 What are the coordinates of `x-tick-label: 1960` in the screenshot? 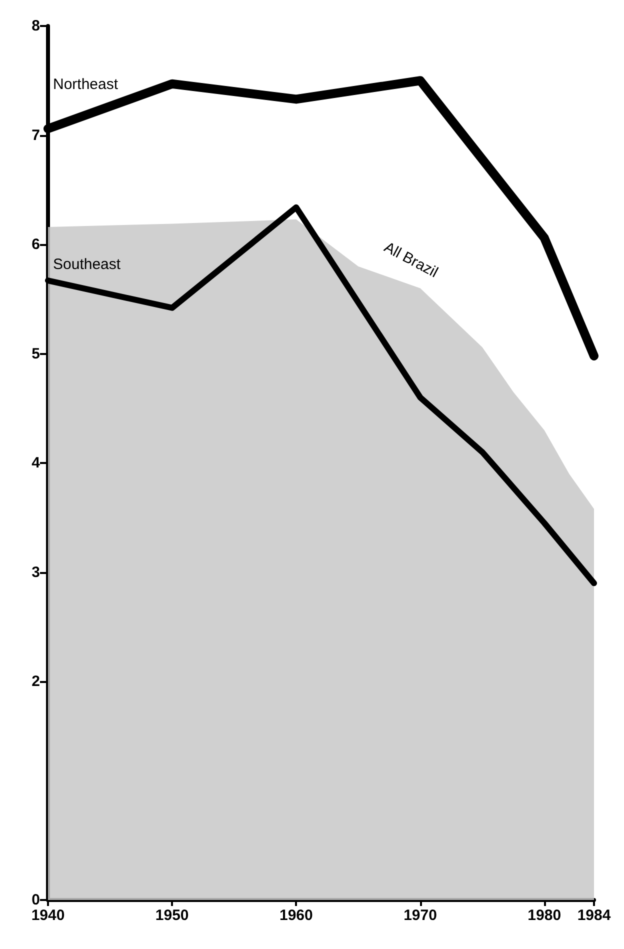 It's located at (296, 915).